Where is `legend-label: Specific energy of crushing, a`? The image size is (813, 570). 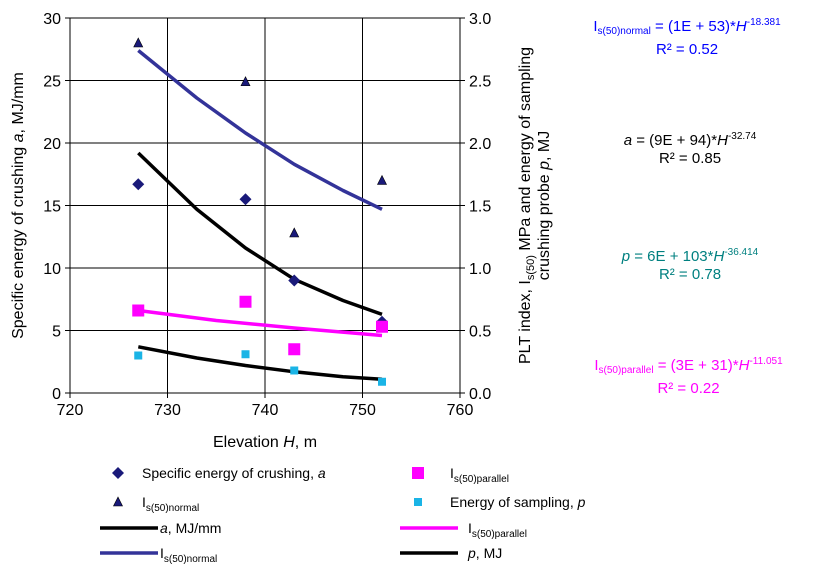 legend-label: Specific energy of crushing, a is located at coordinates (234, 473).